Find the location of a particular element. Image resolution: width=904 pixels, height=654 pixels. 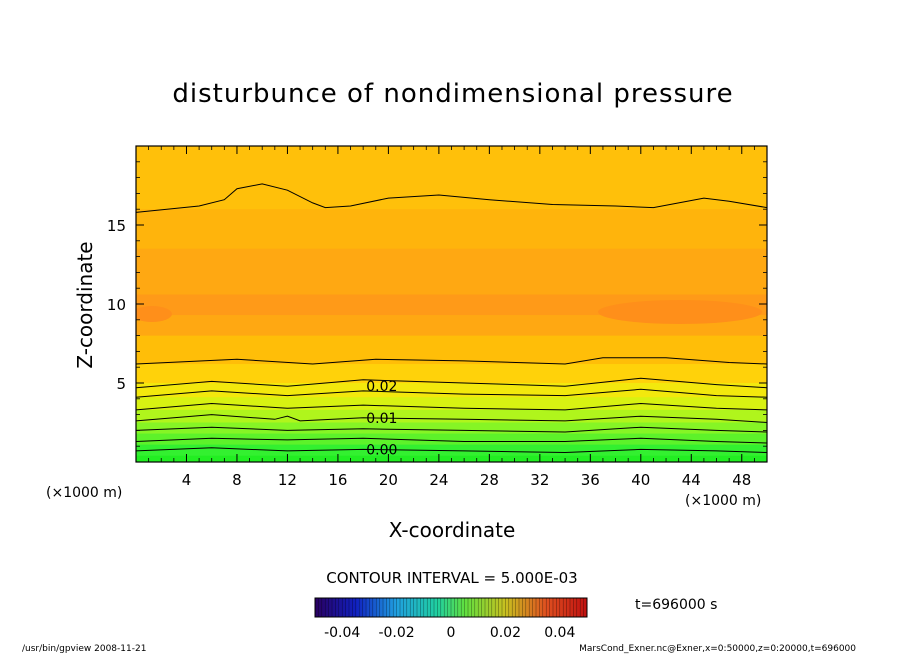

colorbar-frame is located at coordinates (451, 607).